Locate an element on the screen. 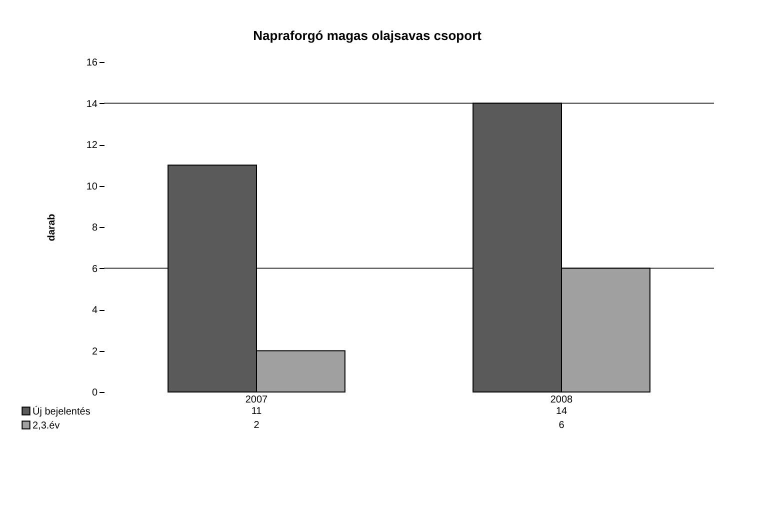 The height and width of the screenshot is (512, 759). chart-title: Napraforgó magas olajsavas csoport is located at coordinates (367, 35).